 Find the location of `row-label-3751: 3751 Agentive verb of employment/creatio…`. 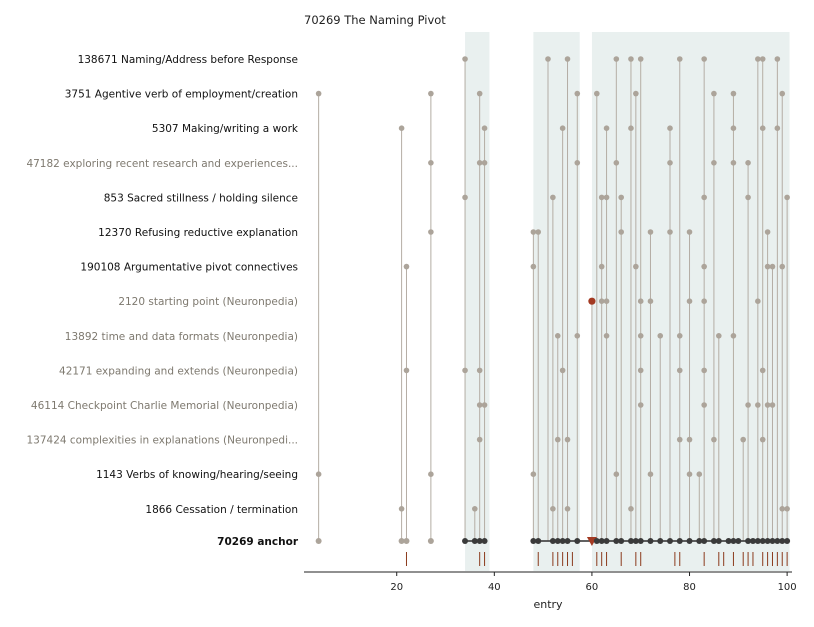

row-label-3751: 3751 Agentive verb of employment/creatio… is located at coordinates (181, 95).